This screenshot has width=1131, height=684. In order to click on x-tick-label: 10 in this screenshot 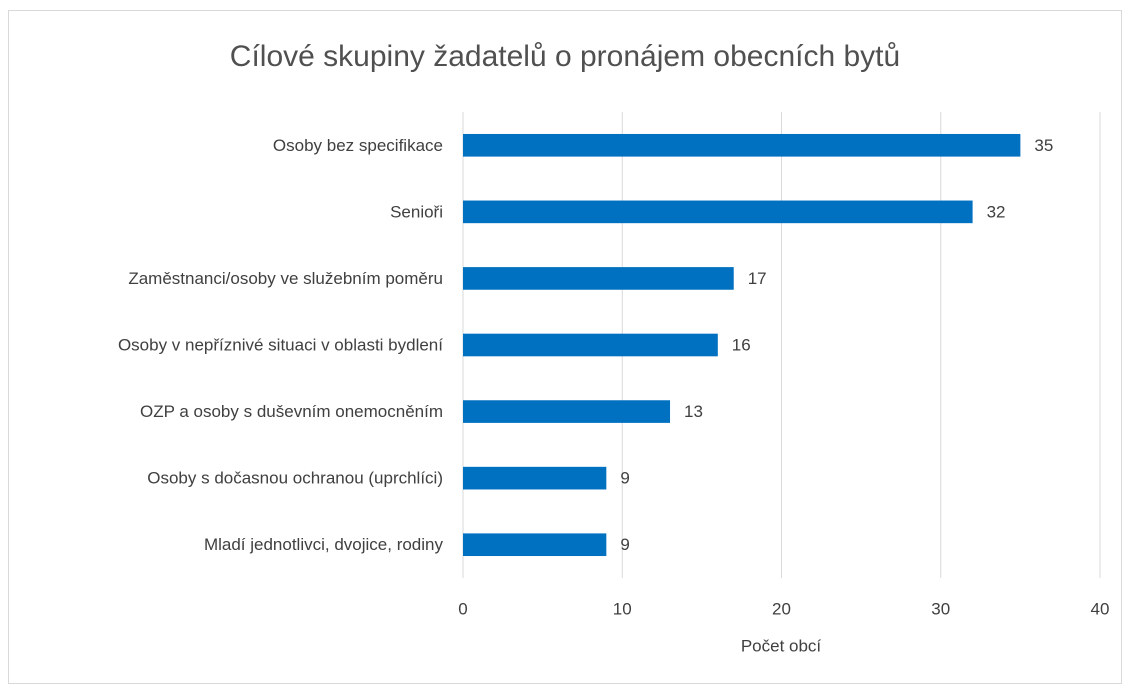, I will do `click(622, 608)`.